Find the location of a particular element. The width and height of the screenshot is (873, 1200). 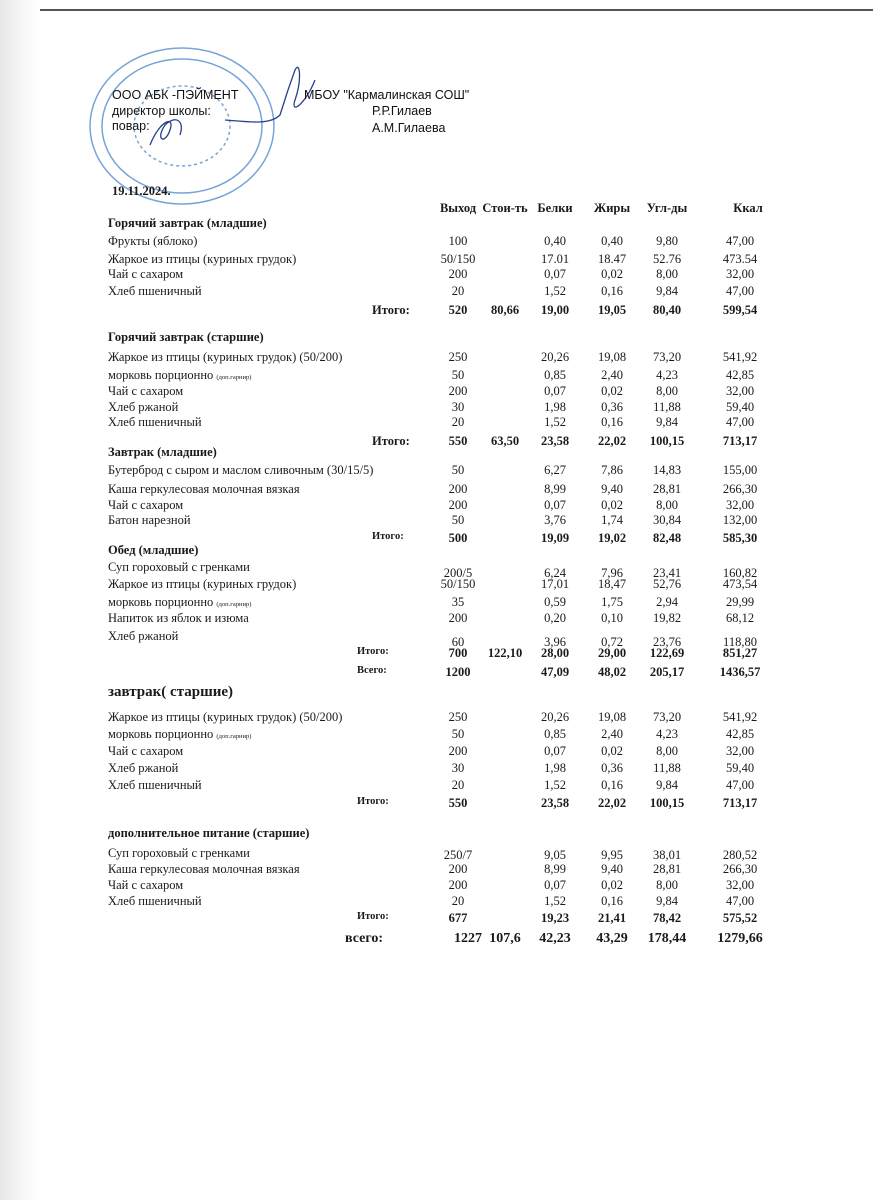

item-value: 7,86 is located at coordinates (612, 470).